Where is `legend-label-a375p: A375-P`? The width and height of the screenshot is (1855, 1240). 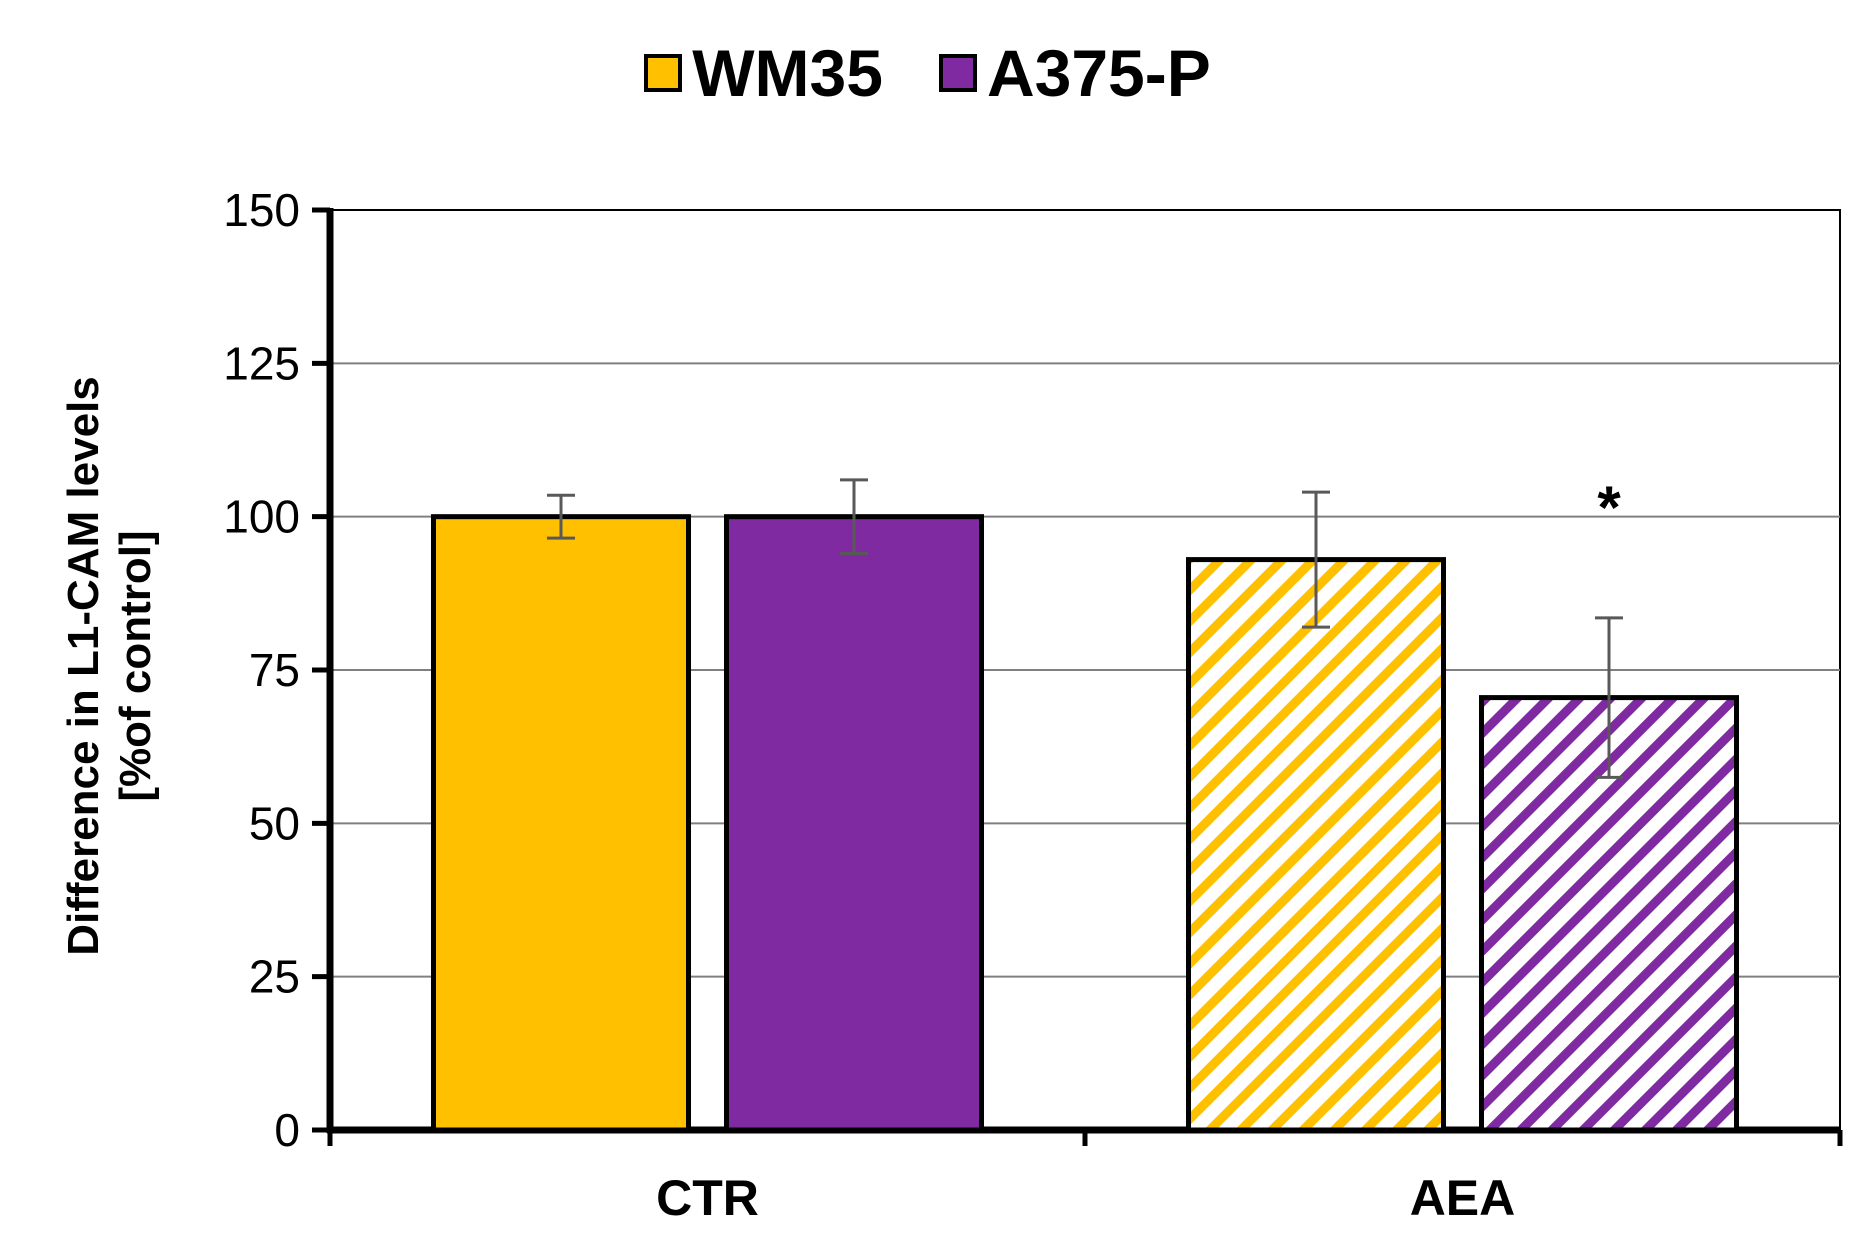 legend-label-a375p: A375-P is located at coordinates (1098, 73).